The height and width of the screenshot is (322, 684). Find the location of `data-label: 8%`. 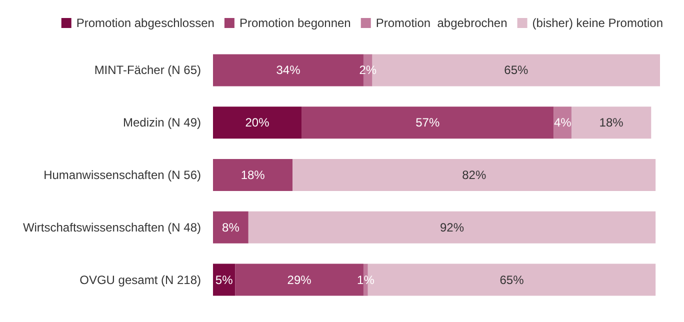

data-label: 8% is located at coordinates (231, 227).